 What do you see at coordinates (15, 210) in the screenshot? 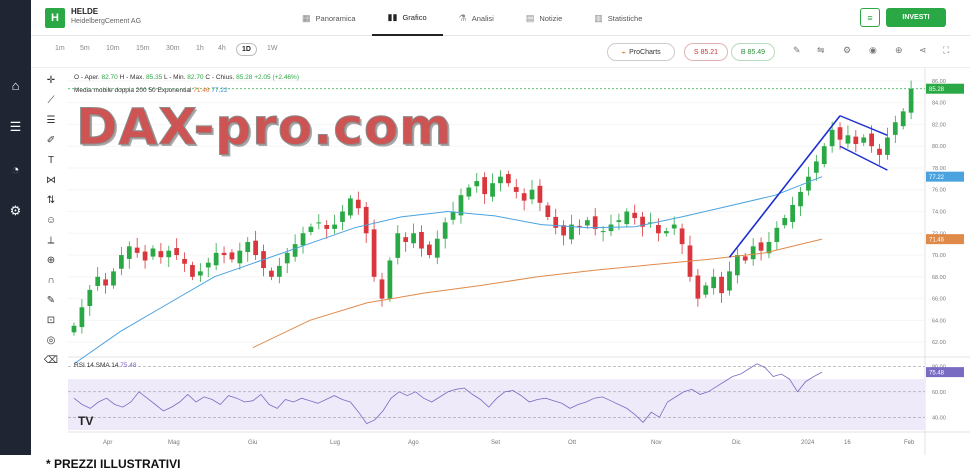
I see `settings-icon: ⚙` at bounding box center [15, 210].